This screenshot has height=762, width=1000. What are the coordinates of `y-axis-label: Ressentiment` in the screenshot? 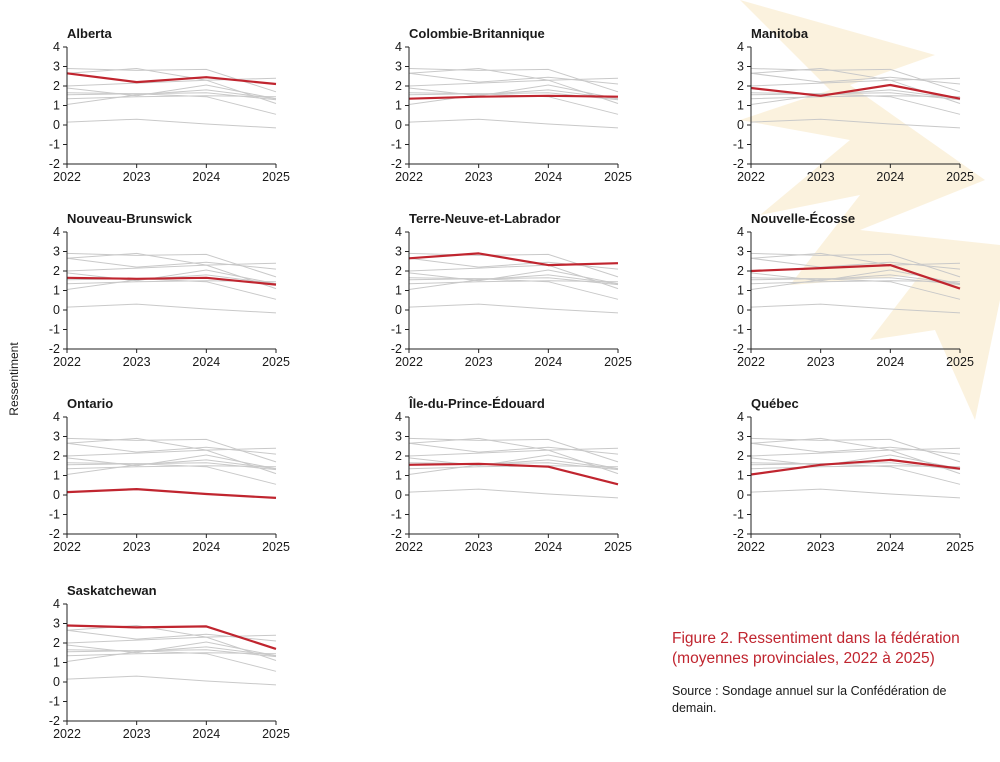 It's located at (14, 379).